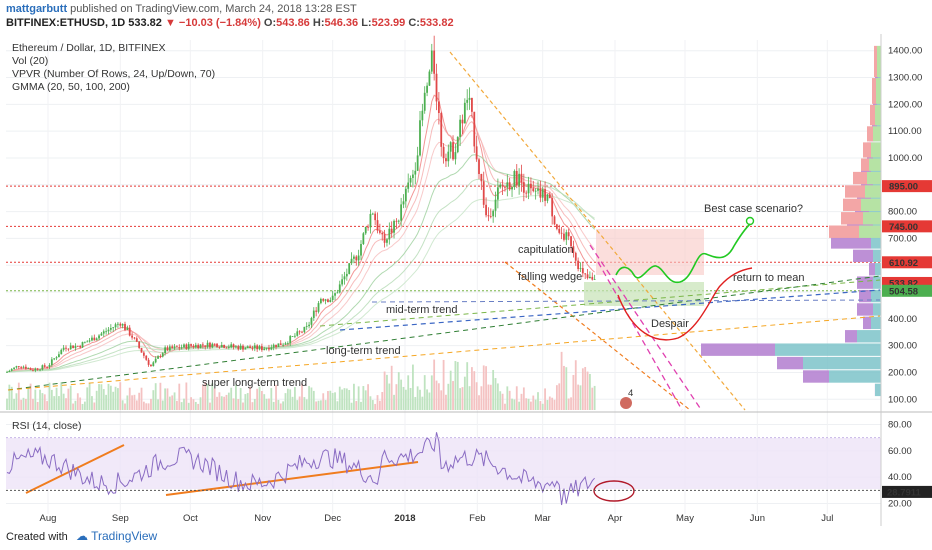 The width and height of the screenshot is (932, 550). Describe the element at coordinates (644, 294) in the screenshot. I see `support-zone` at that location.